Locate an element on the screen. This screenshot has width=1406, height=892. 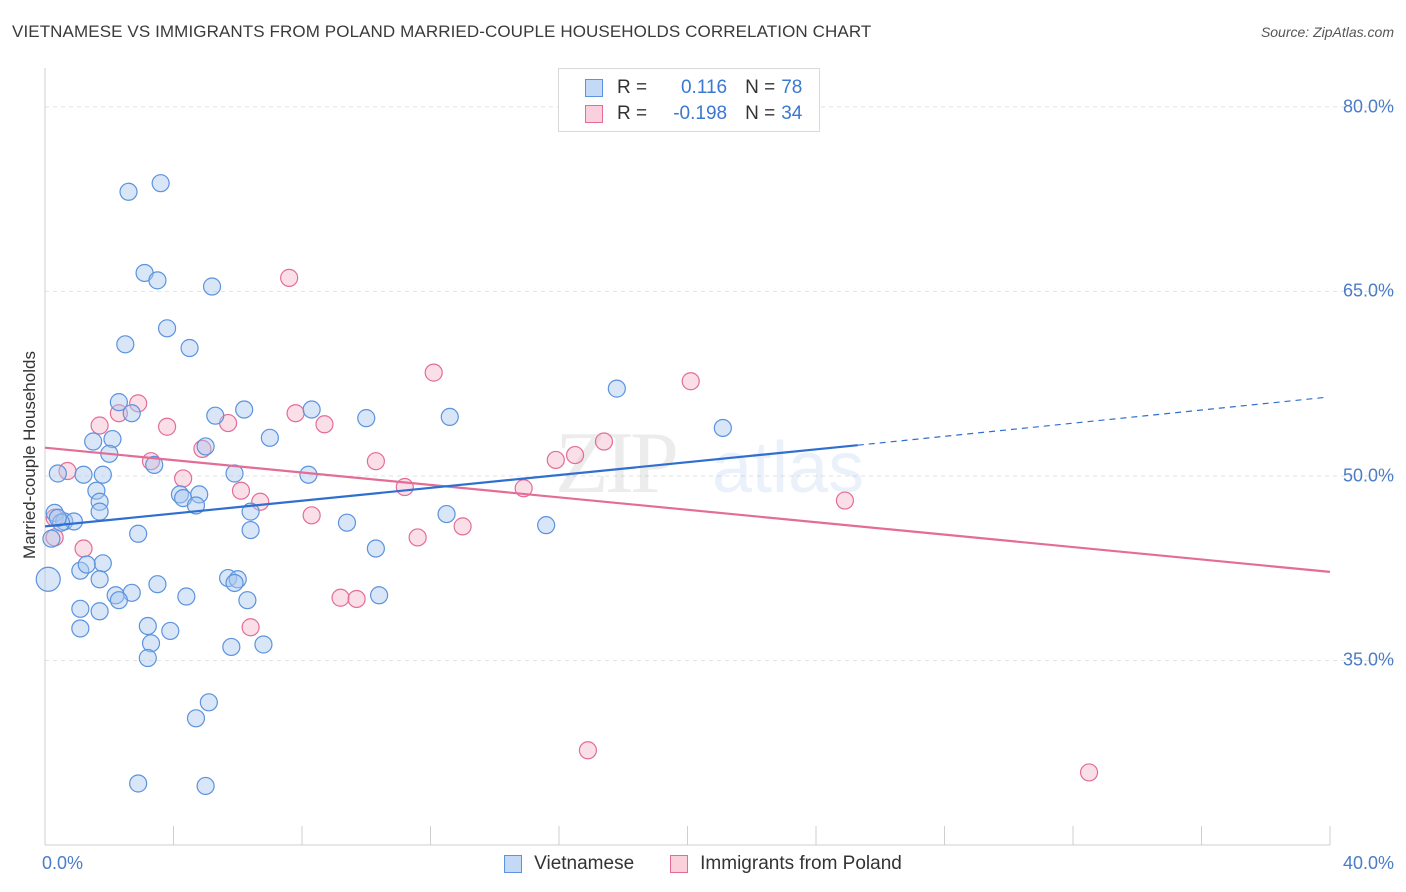
legend-row-poland: R = -0.198 N = 34 is located at coordinates (693, 114).